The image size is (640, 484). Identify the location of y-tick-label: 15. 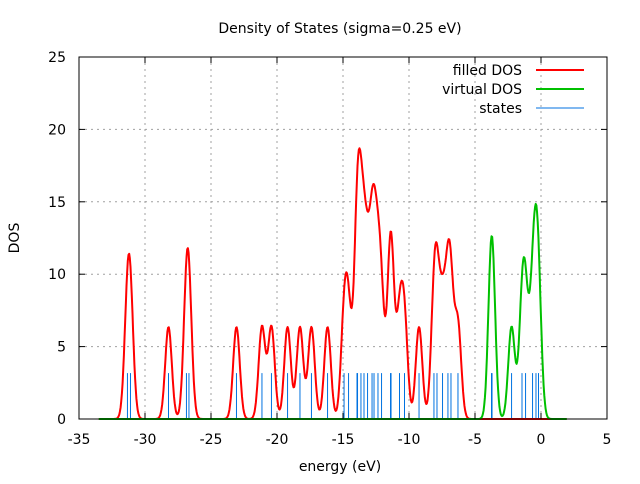
(57, 203).